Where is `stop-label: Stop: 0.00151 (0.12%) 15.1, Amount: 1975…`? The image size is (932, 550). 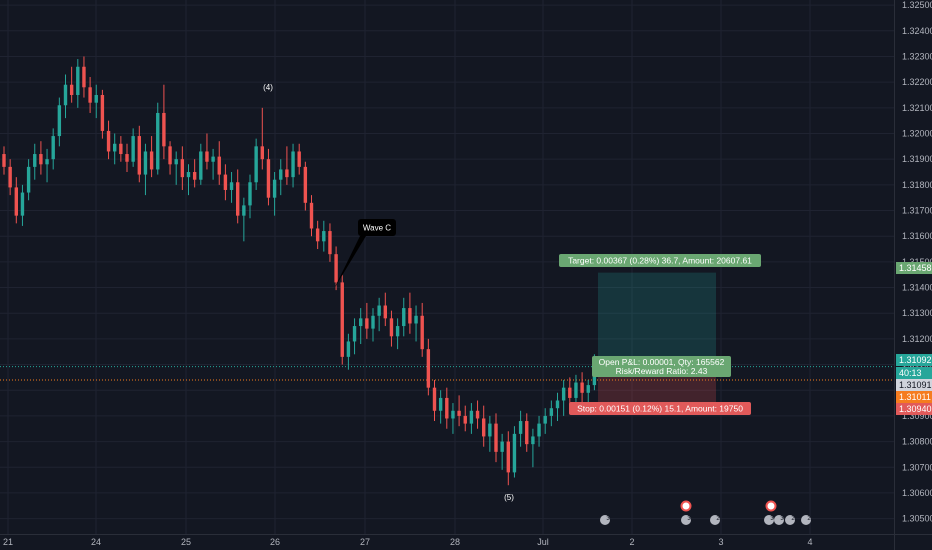
stop-label: Stop: 0.00151 (0.12%) 15.1, Amount: 1975… is located at coordinates (660, 408).